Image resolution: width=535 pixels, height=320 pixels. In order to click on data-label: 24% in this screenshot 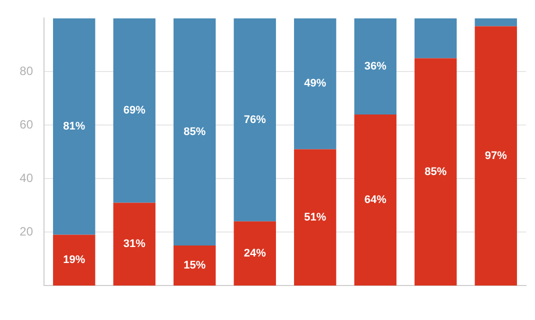, I will do `click(255, 254)`.